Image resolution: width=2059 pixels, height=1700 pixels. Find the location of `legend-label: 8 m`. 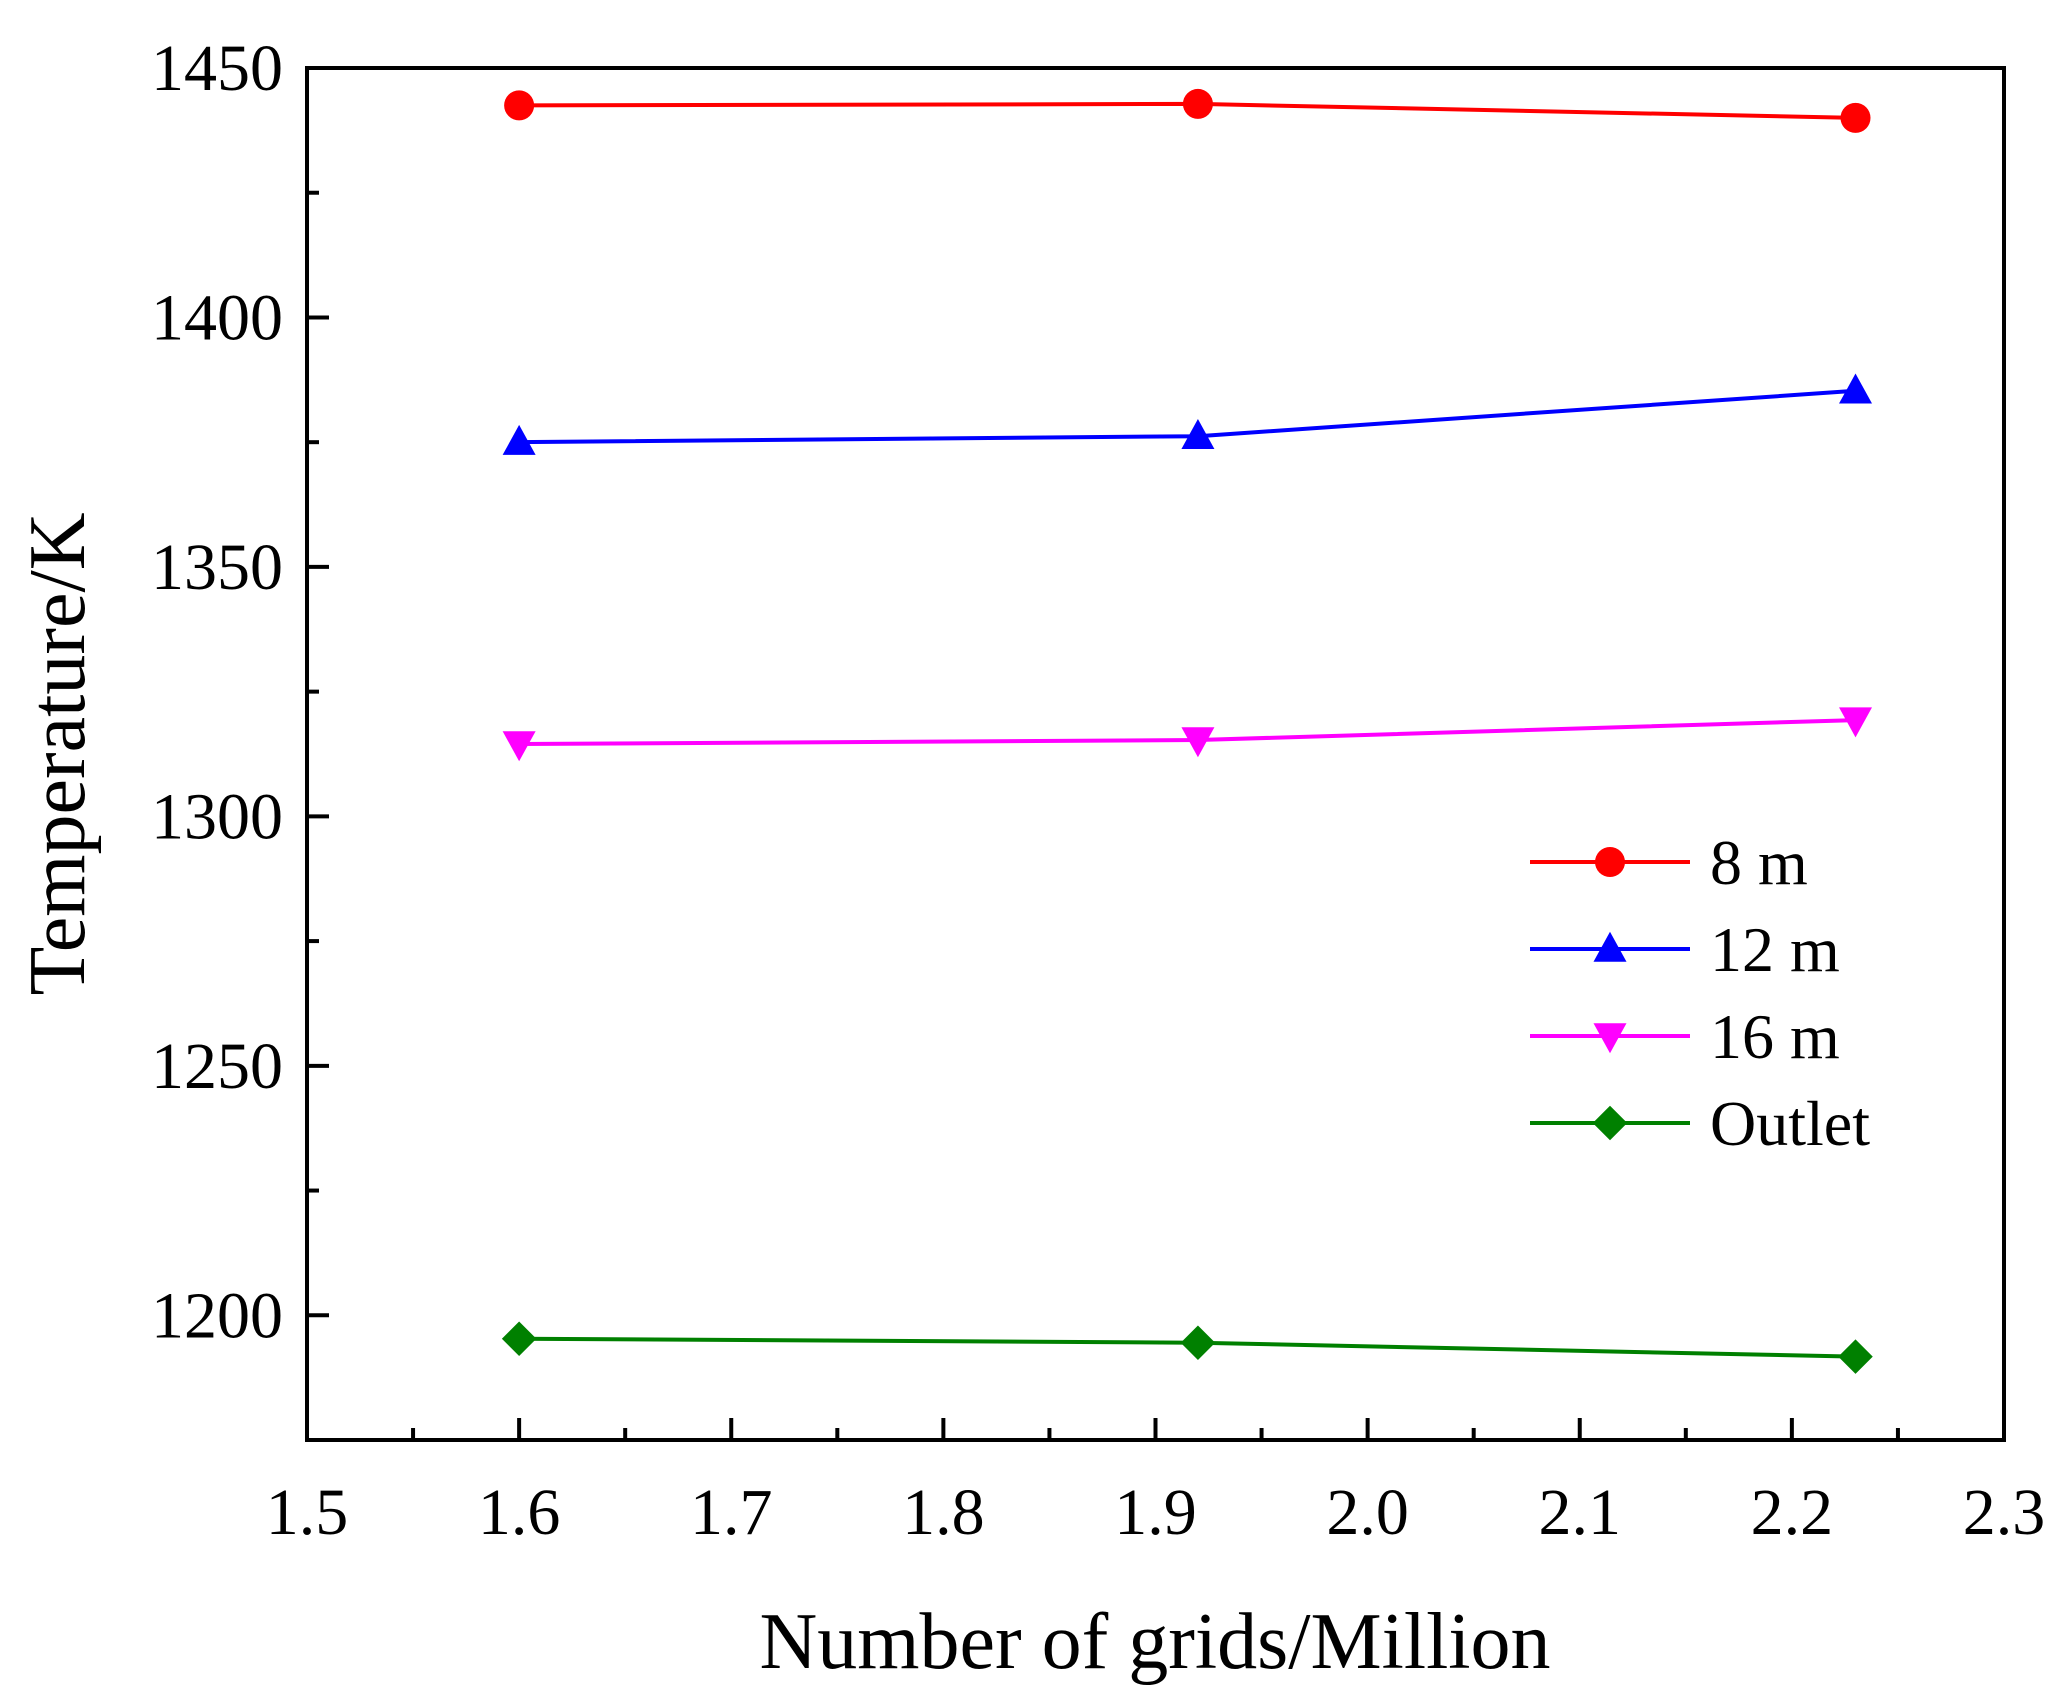

legend-label: 8 m is located at coordinates (1759, 862).